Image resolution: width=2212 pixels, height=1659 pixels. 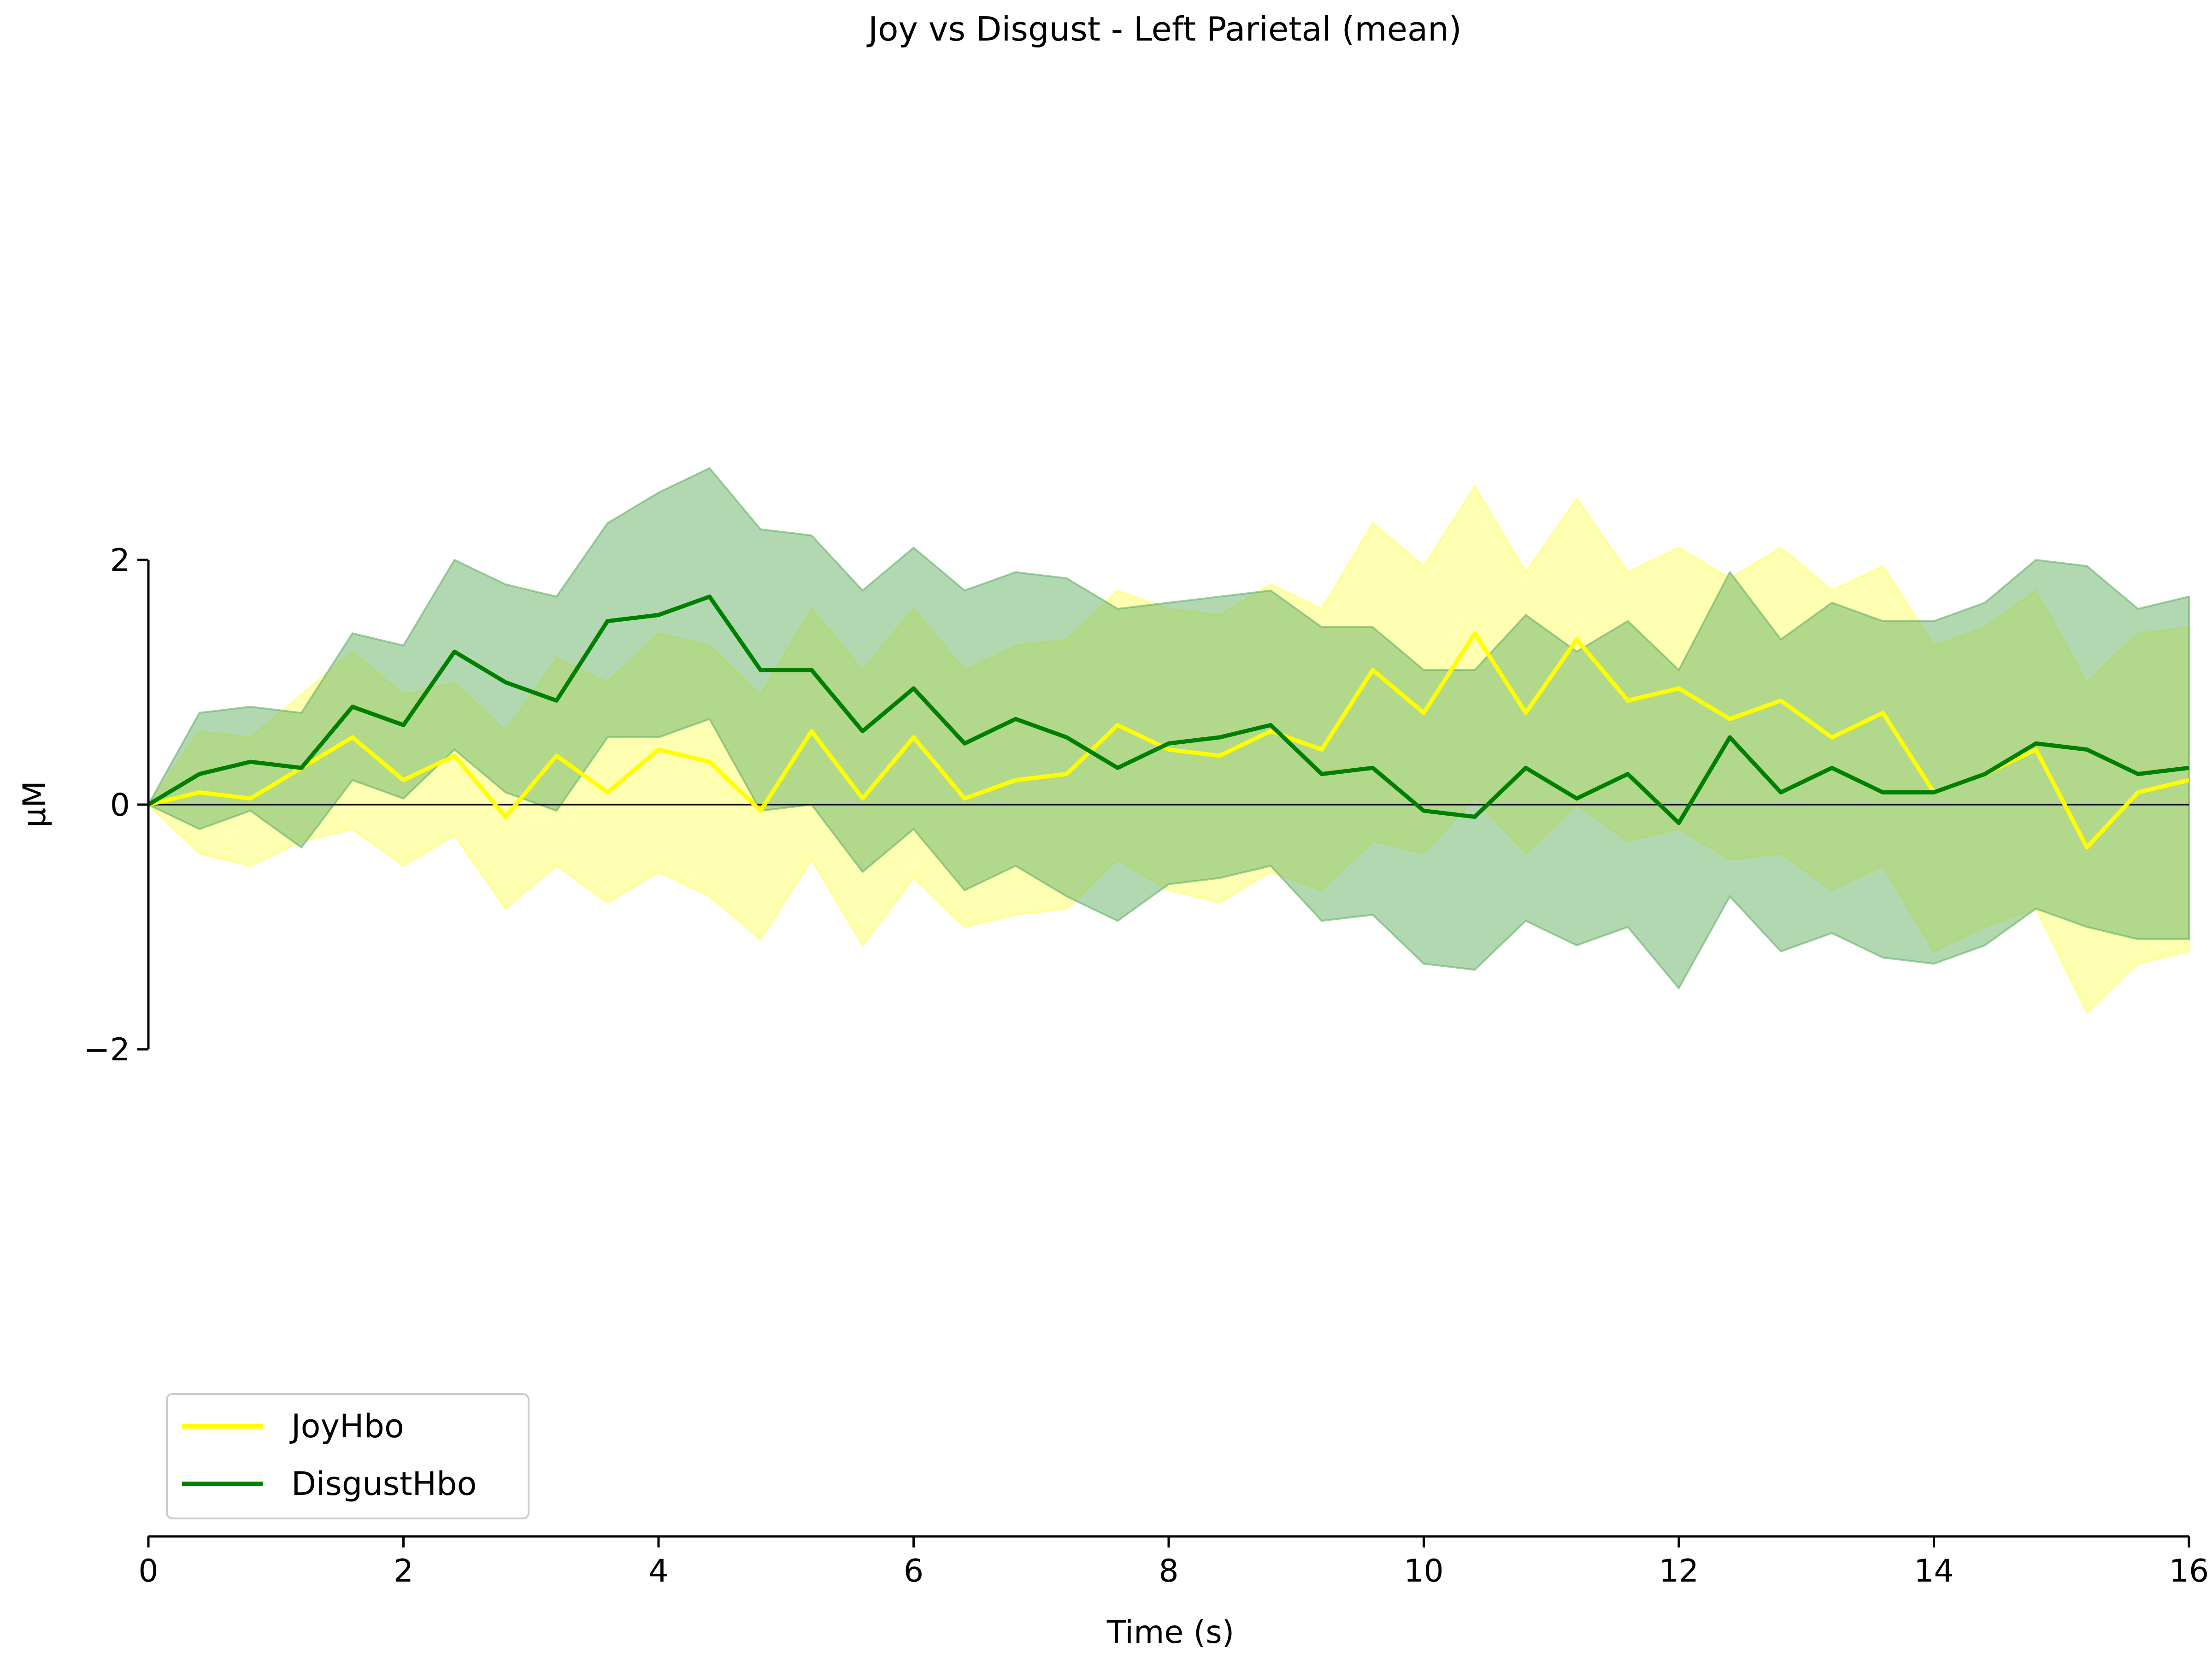 I want to click on legend: JoyHbo DisgustHbo, so click(x=347, y=1456).